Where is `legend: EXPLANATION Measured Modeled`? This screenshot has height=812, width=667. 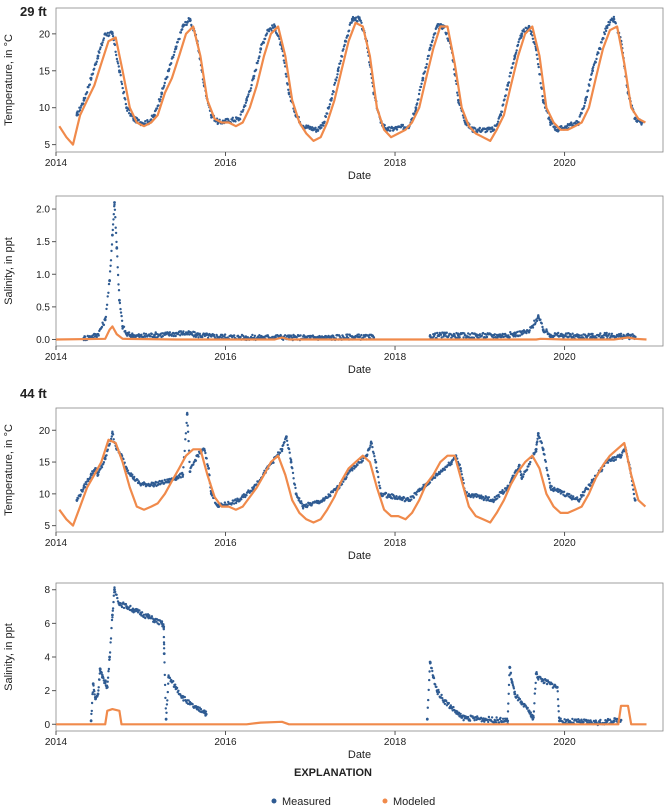 legend: EXPLANATION Measured Modeled is located at coordinates (353, 787).